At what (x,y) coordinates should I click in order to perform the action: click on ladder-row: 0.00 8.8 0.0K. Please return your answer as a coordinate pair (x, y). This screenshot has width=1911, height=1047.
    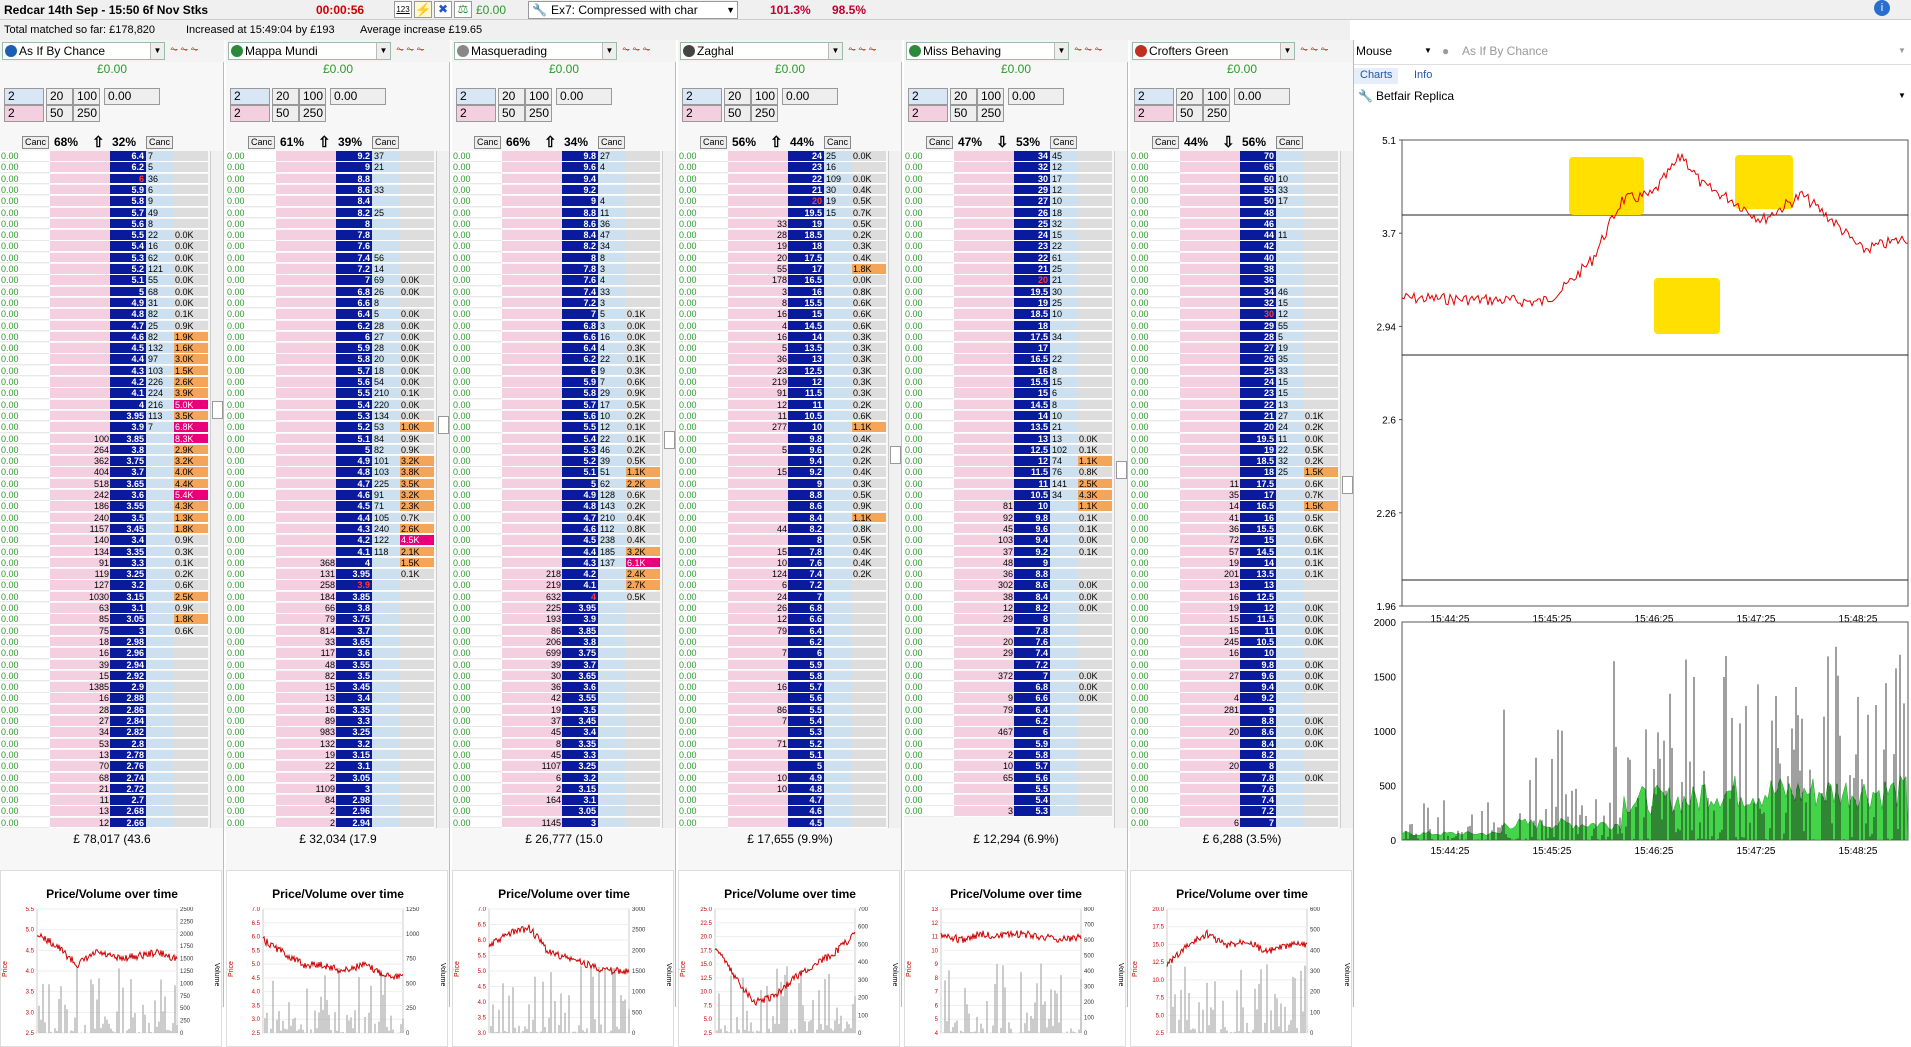
    Looking at the image, I should click on (1234, 721).